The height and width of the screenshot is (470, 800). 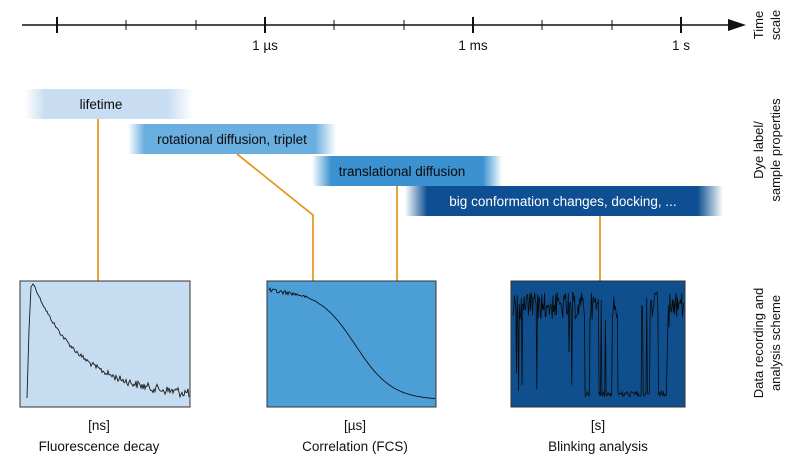 What do you see at coordinates (758, 25) in the screenshot?
I see `side-label-time-scale-1: Time` at bounding box center [758, 25].